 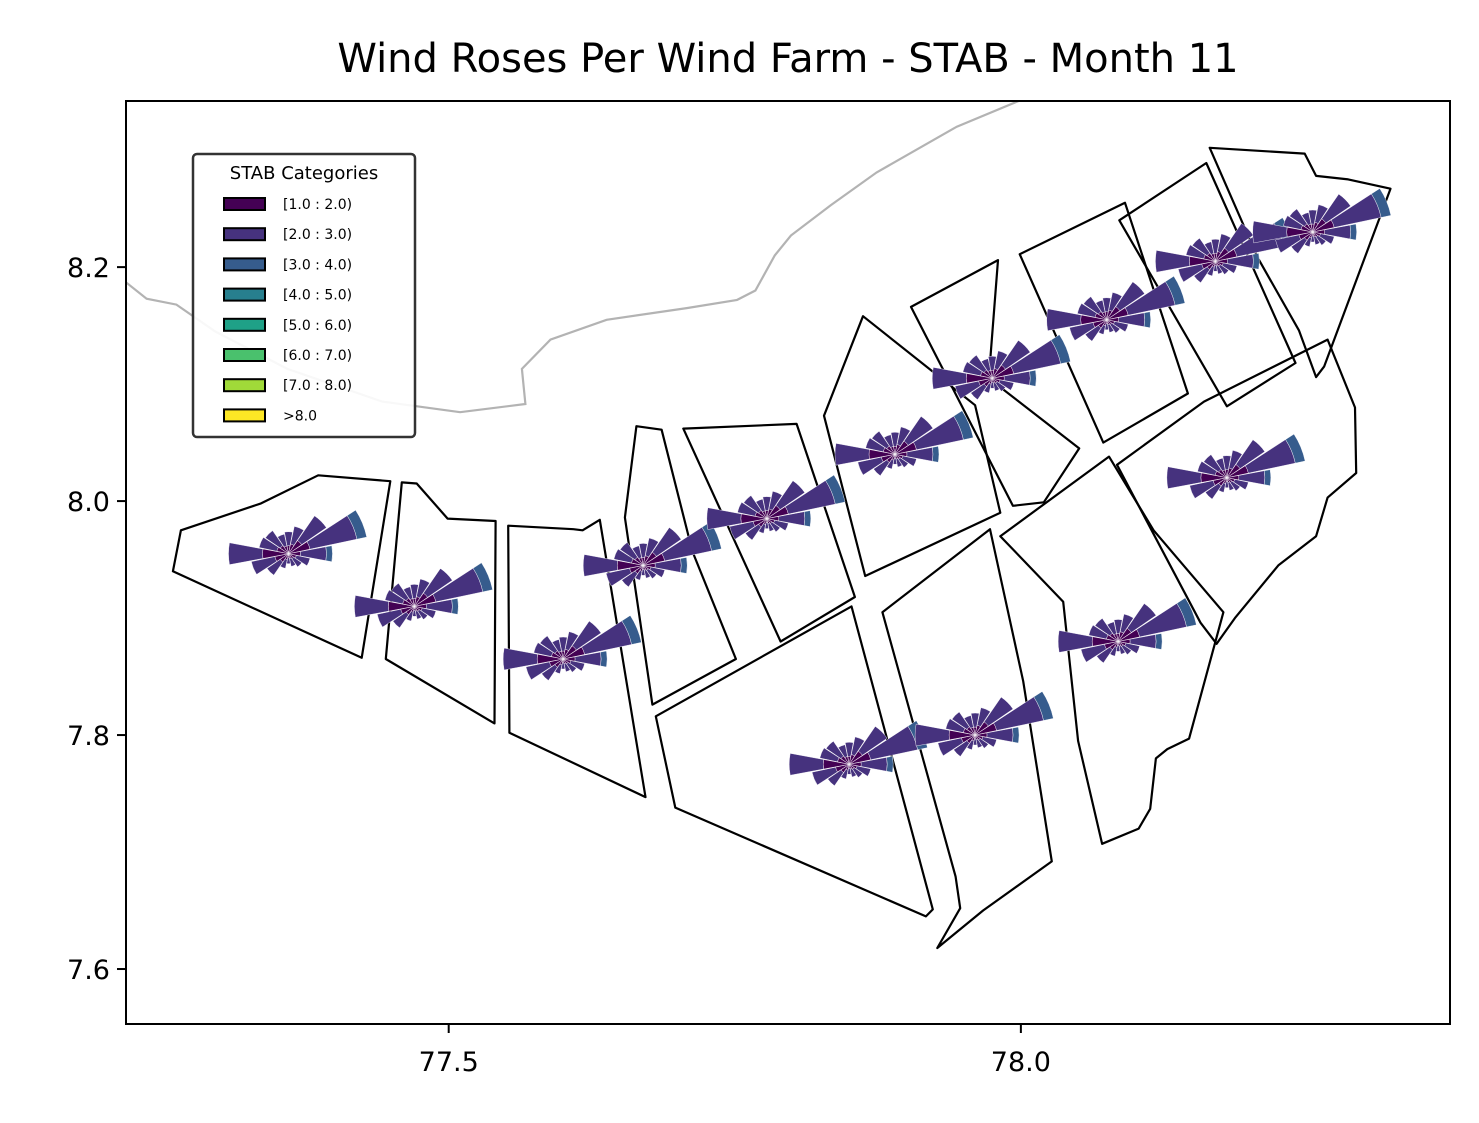 I want to click on y-tick-label-4: 8.2, so click(x=88, y=268).